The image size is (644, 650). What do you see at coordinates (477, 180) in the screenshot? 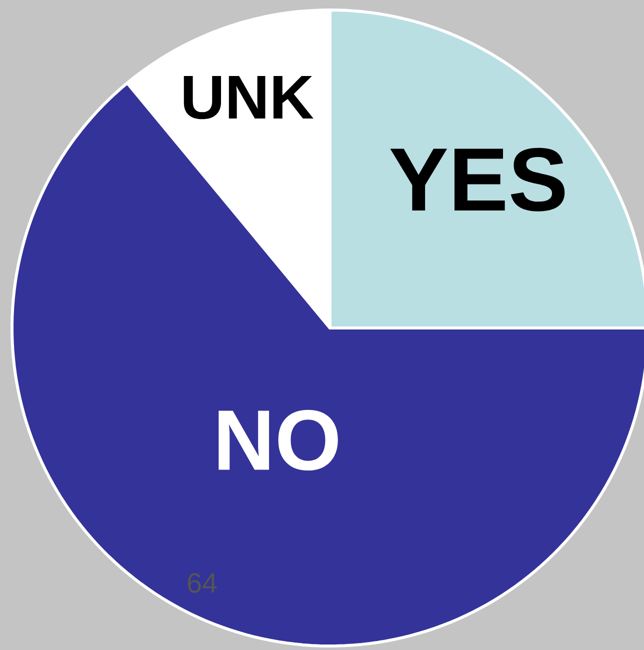
I see `slice-label: YES` at bounding box center [477, 180].